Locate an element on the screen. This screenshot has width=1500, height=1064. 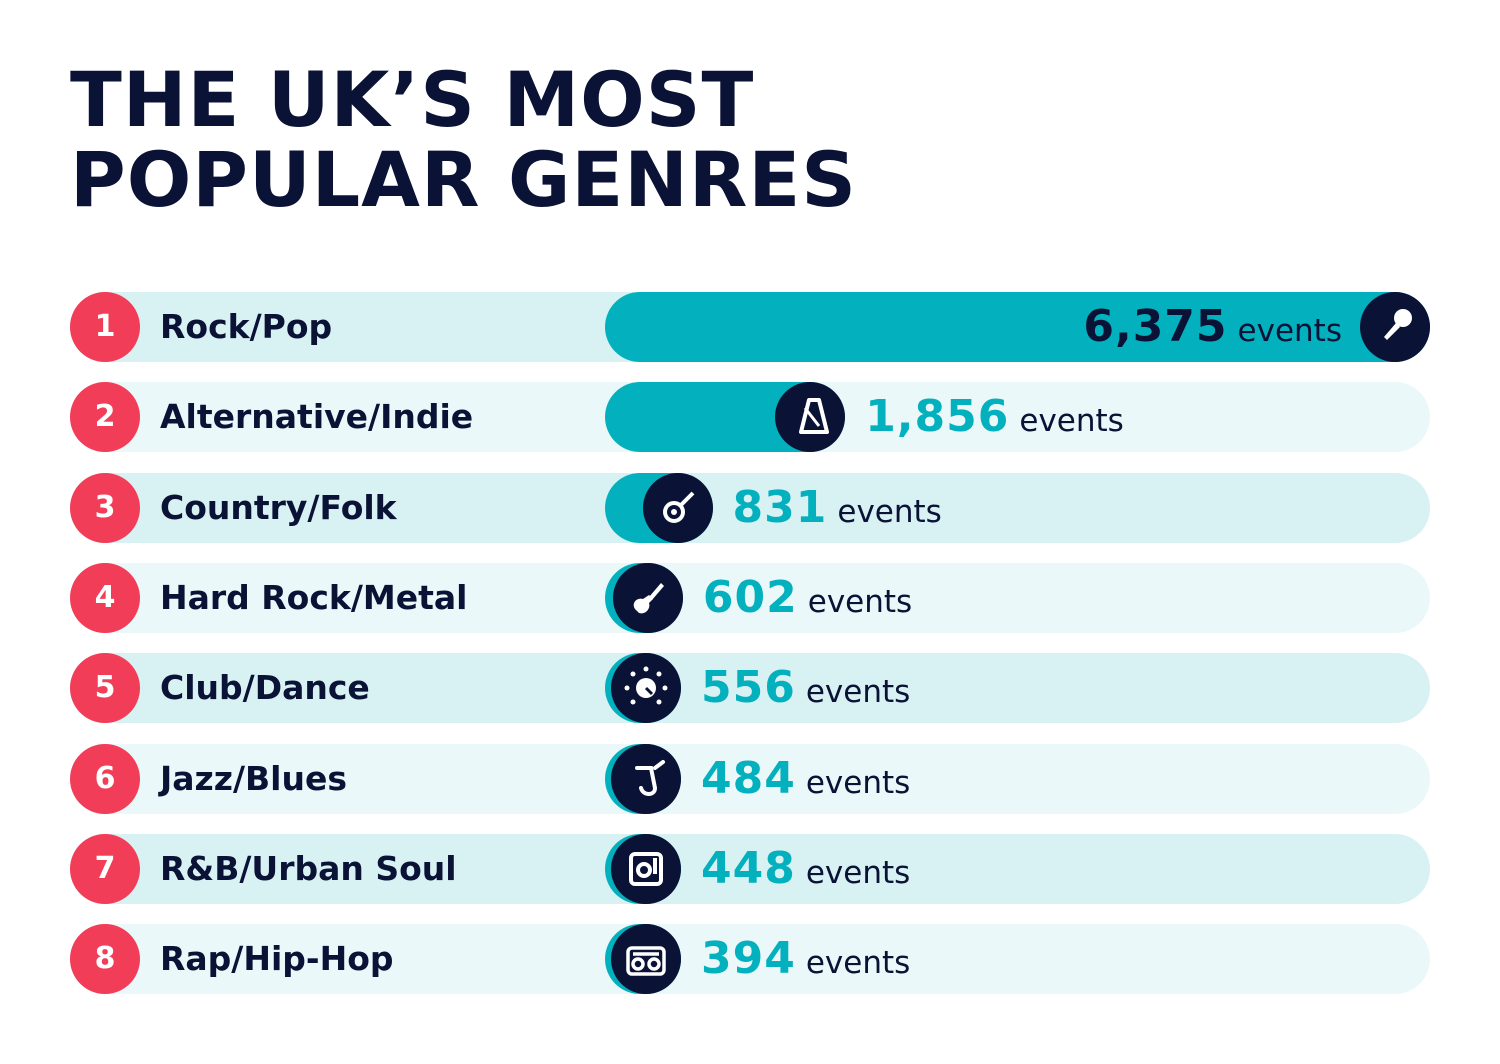
saxophone-icon is located at coordinates (646, 778).